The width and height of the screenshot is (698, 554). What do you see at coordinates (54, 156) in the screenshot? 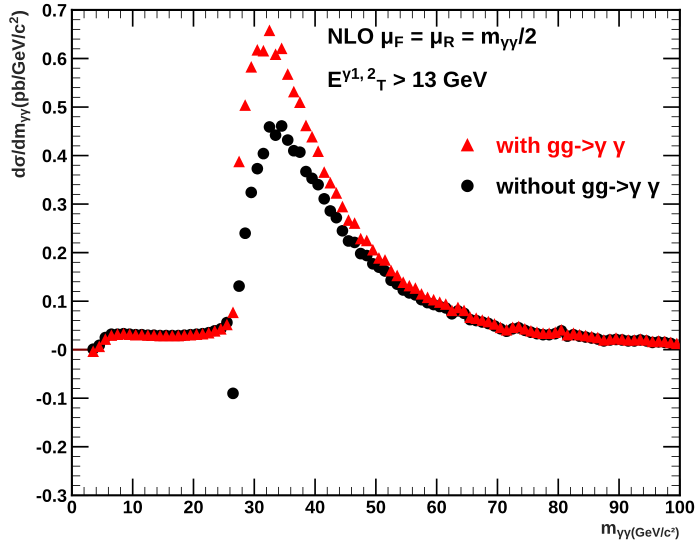
I see `y-tick-label: 0.4` at bounding box center [54, 156].